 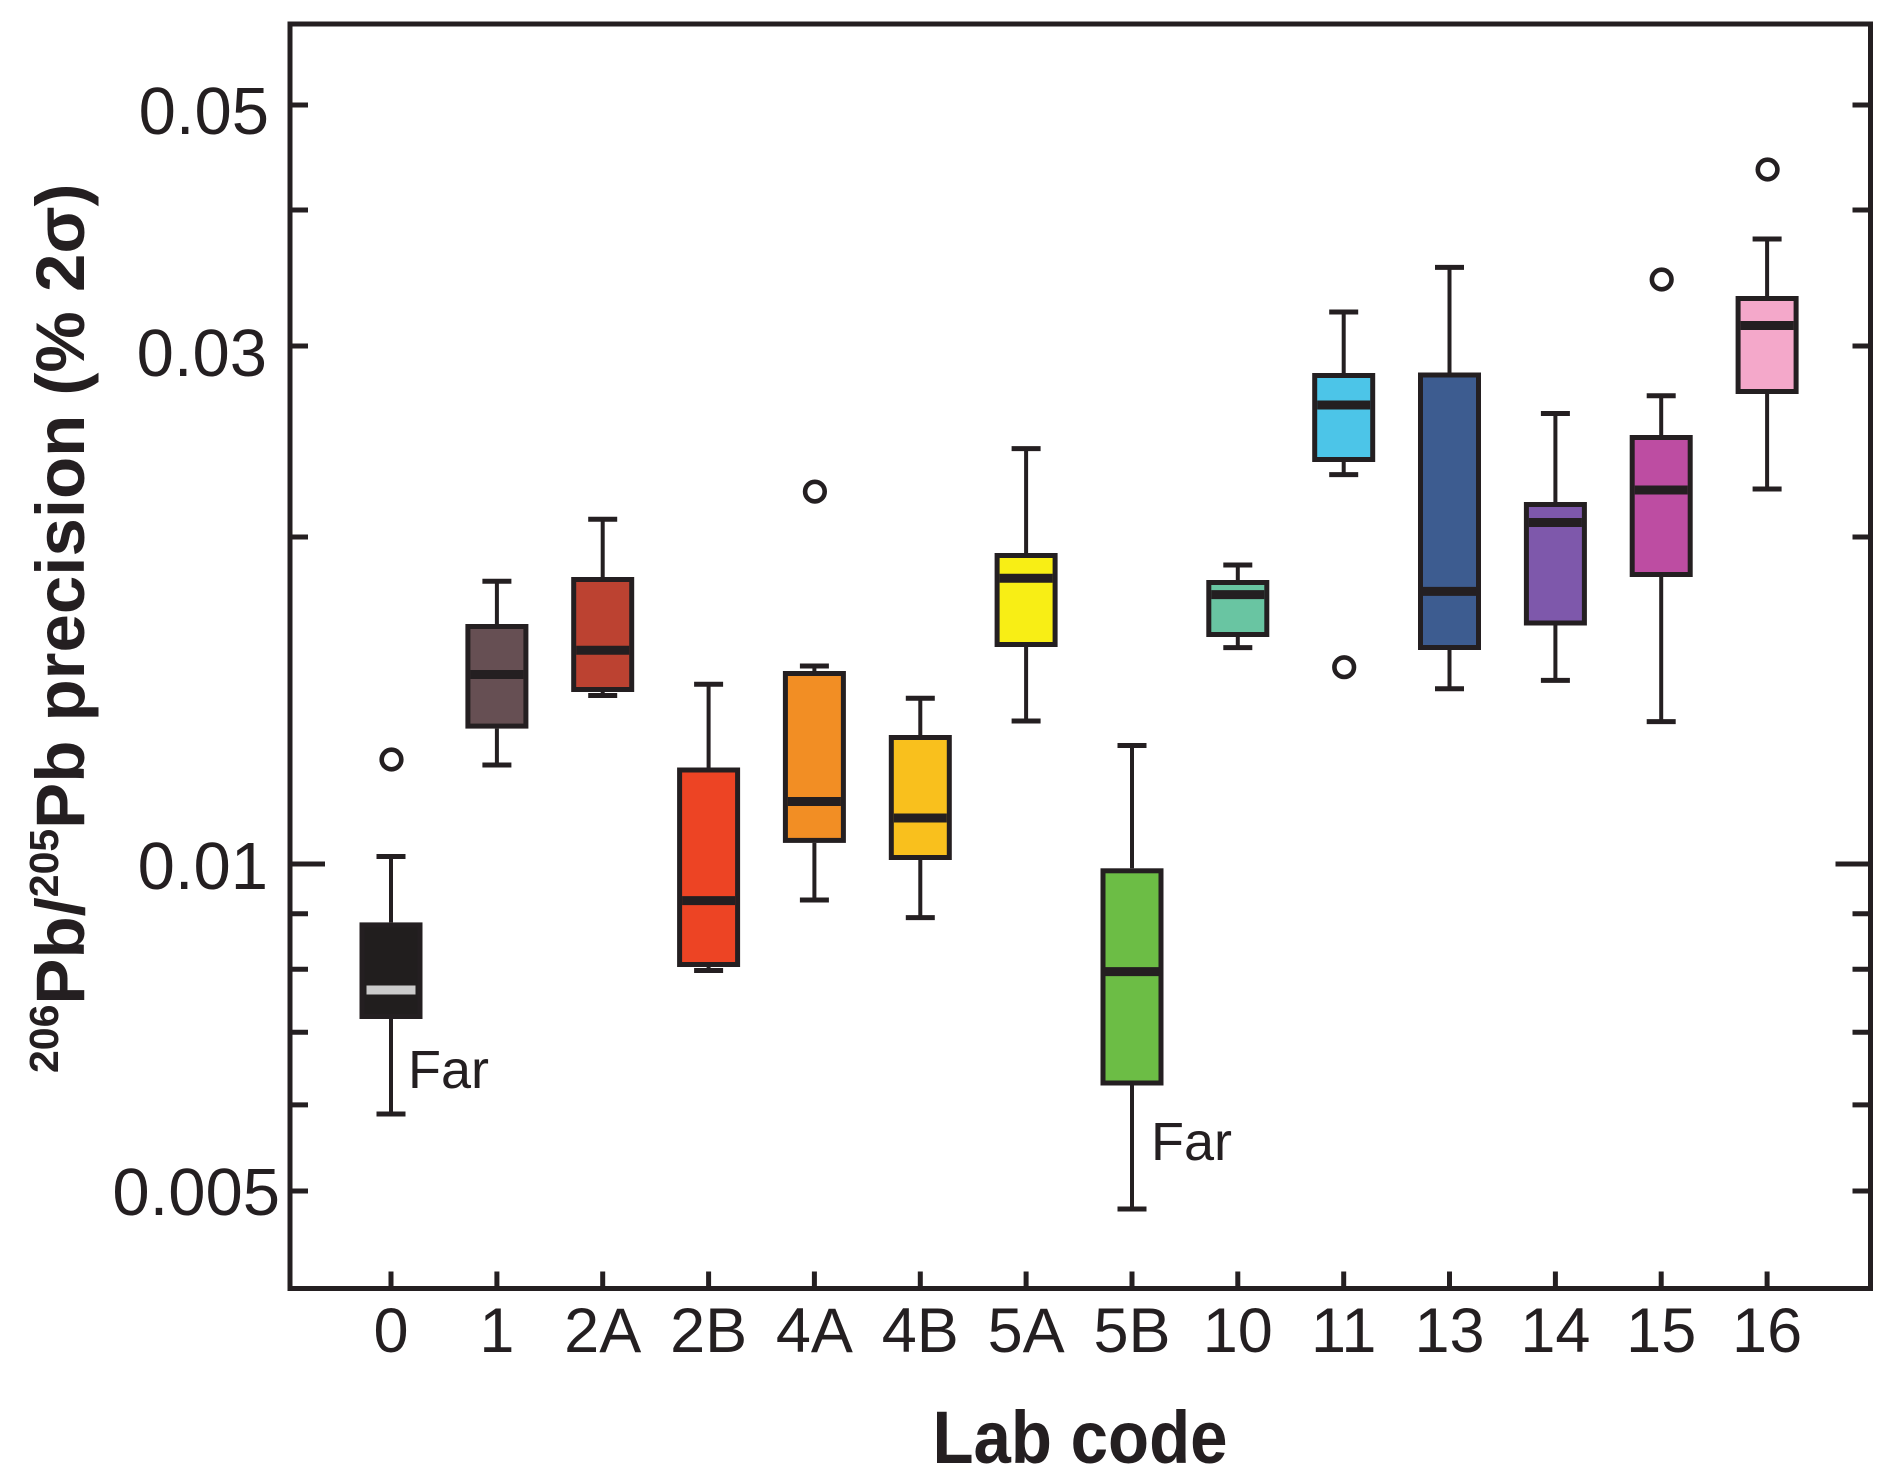 I want to click on svg-text: 13, so click(x=1449, y=1331).